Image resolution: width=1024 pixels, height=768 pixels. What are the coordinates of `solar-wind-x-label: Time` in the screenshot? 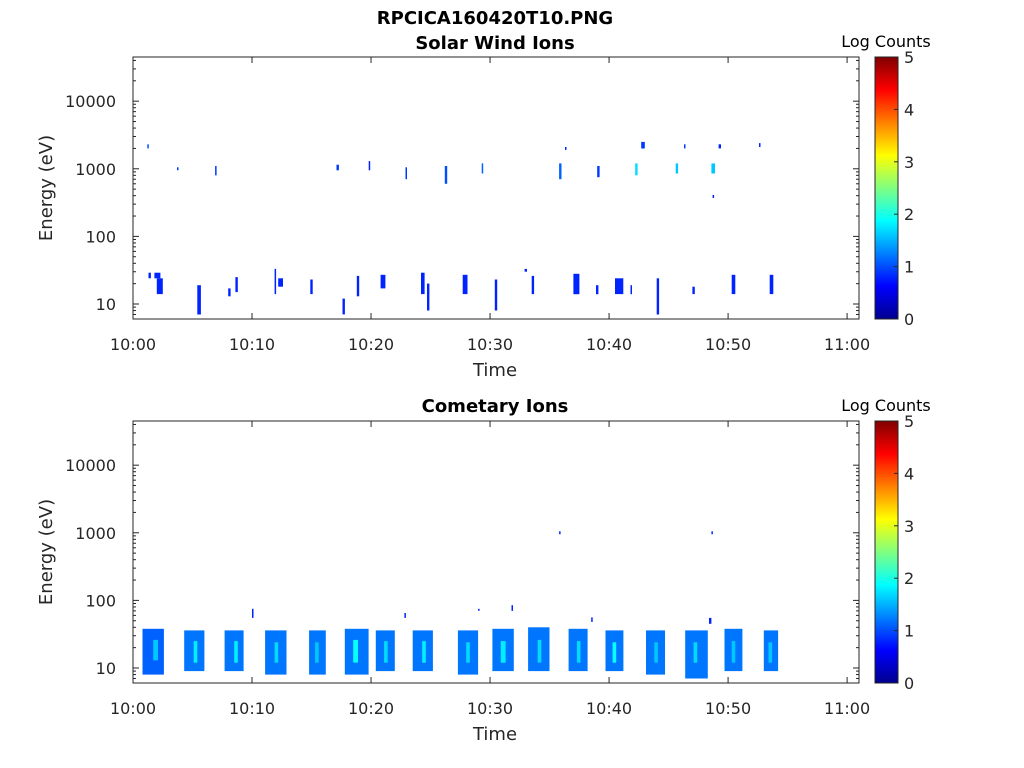 It's located at (494, 370).